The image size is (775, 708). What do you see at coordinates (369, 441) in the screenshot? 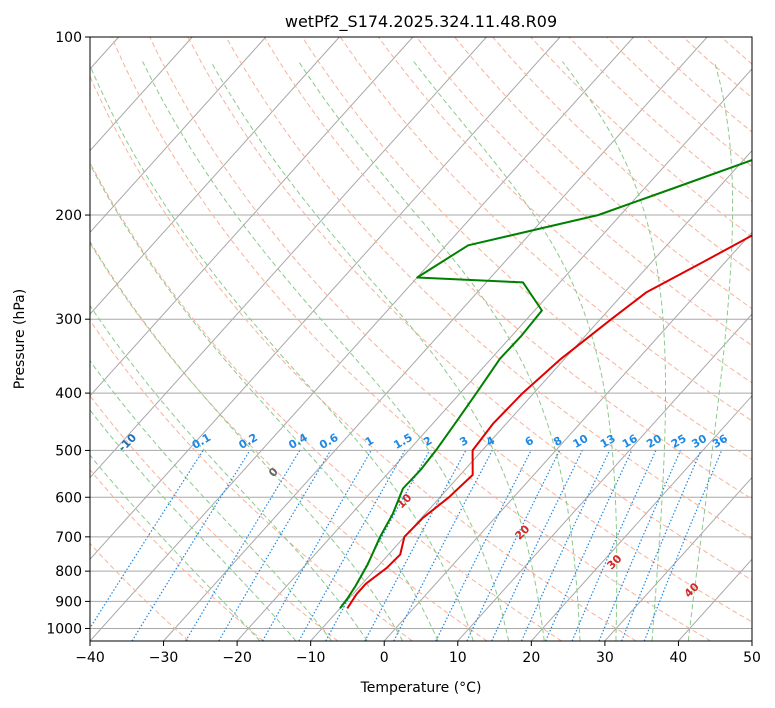
I see `mixing-ratio-label: 1` at bounding box center [369, 441].